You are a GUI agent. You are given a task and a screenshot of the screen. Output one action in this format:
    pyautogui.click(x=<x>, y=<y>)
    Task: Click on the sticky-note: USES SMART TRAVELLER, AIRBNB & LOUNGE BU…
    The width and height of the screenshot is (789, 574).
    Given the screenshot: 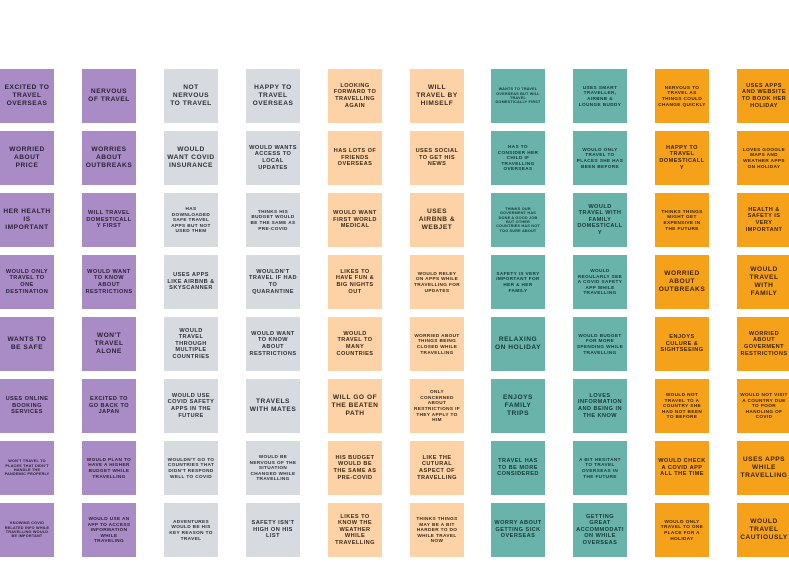 What is the action you would take?
    pyautogui.click(x=600, y=96)
    